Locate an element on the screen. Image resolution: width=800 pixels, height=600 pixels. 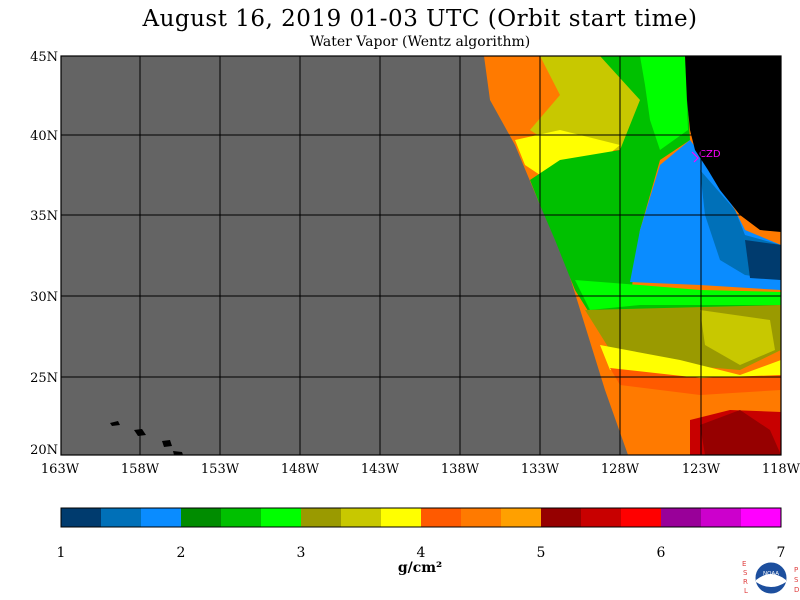
lat-label-40n: 40N is located at coordinates (44, 136).